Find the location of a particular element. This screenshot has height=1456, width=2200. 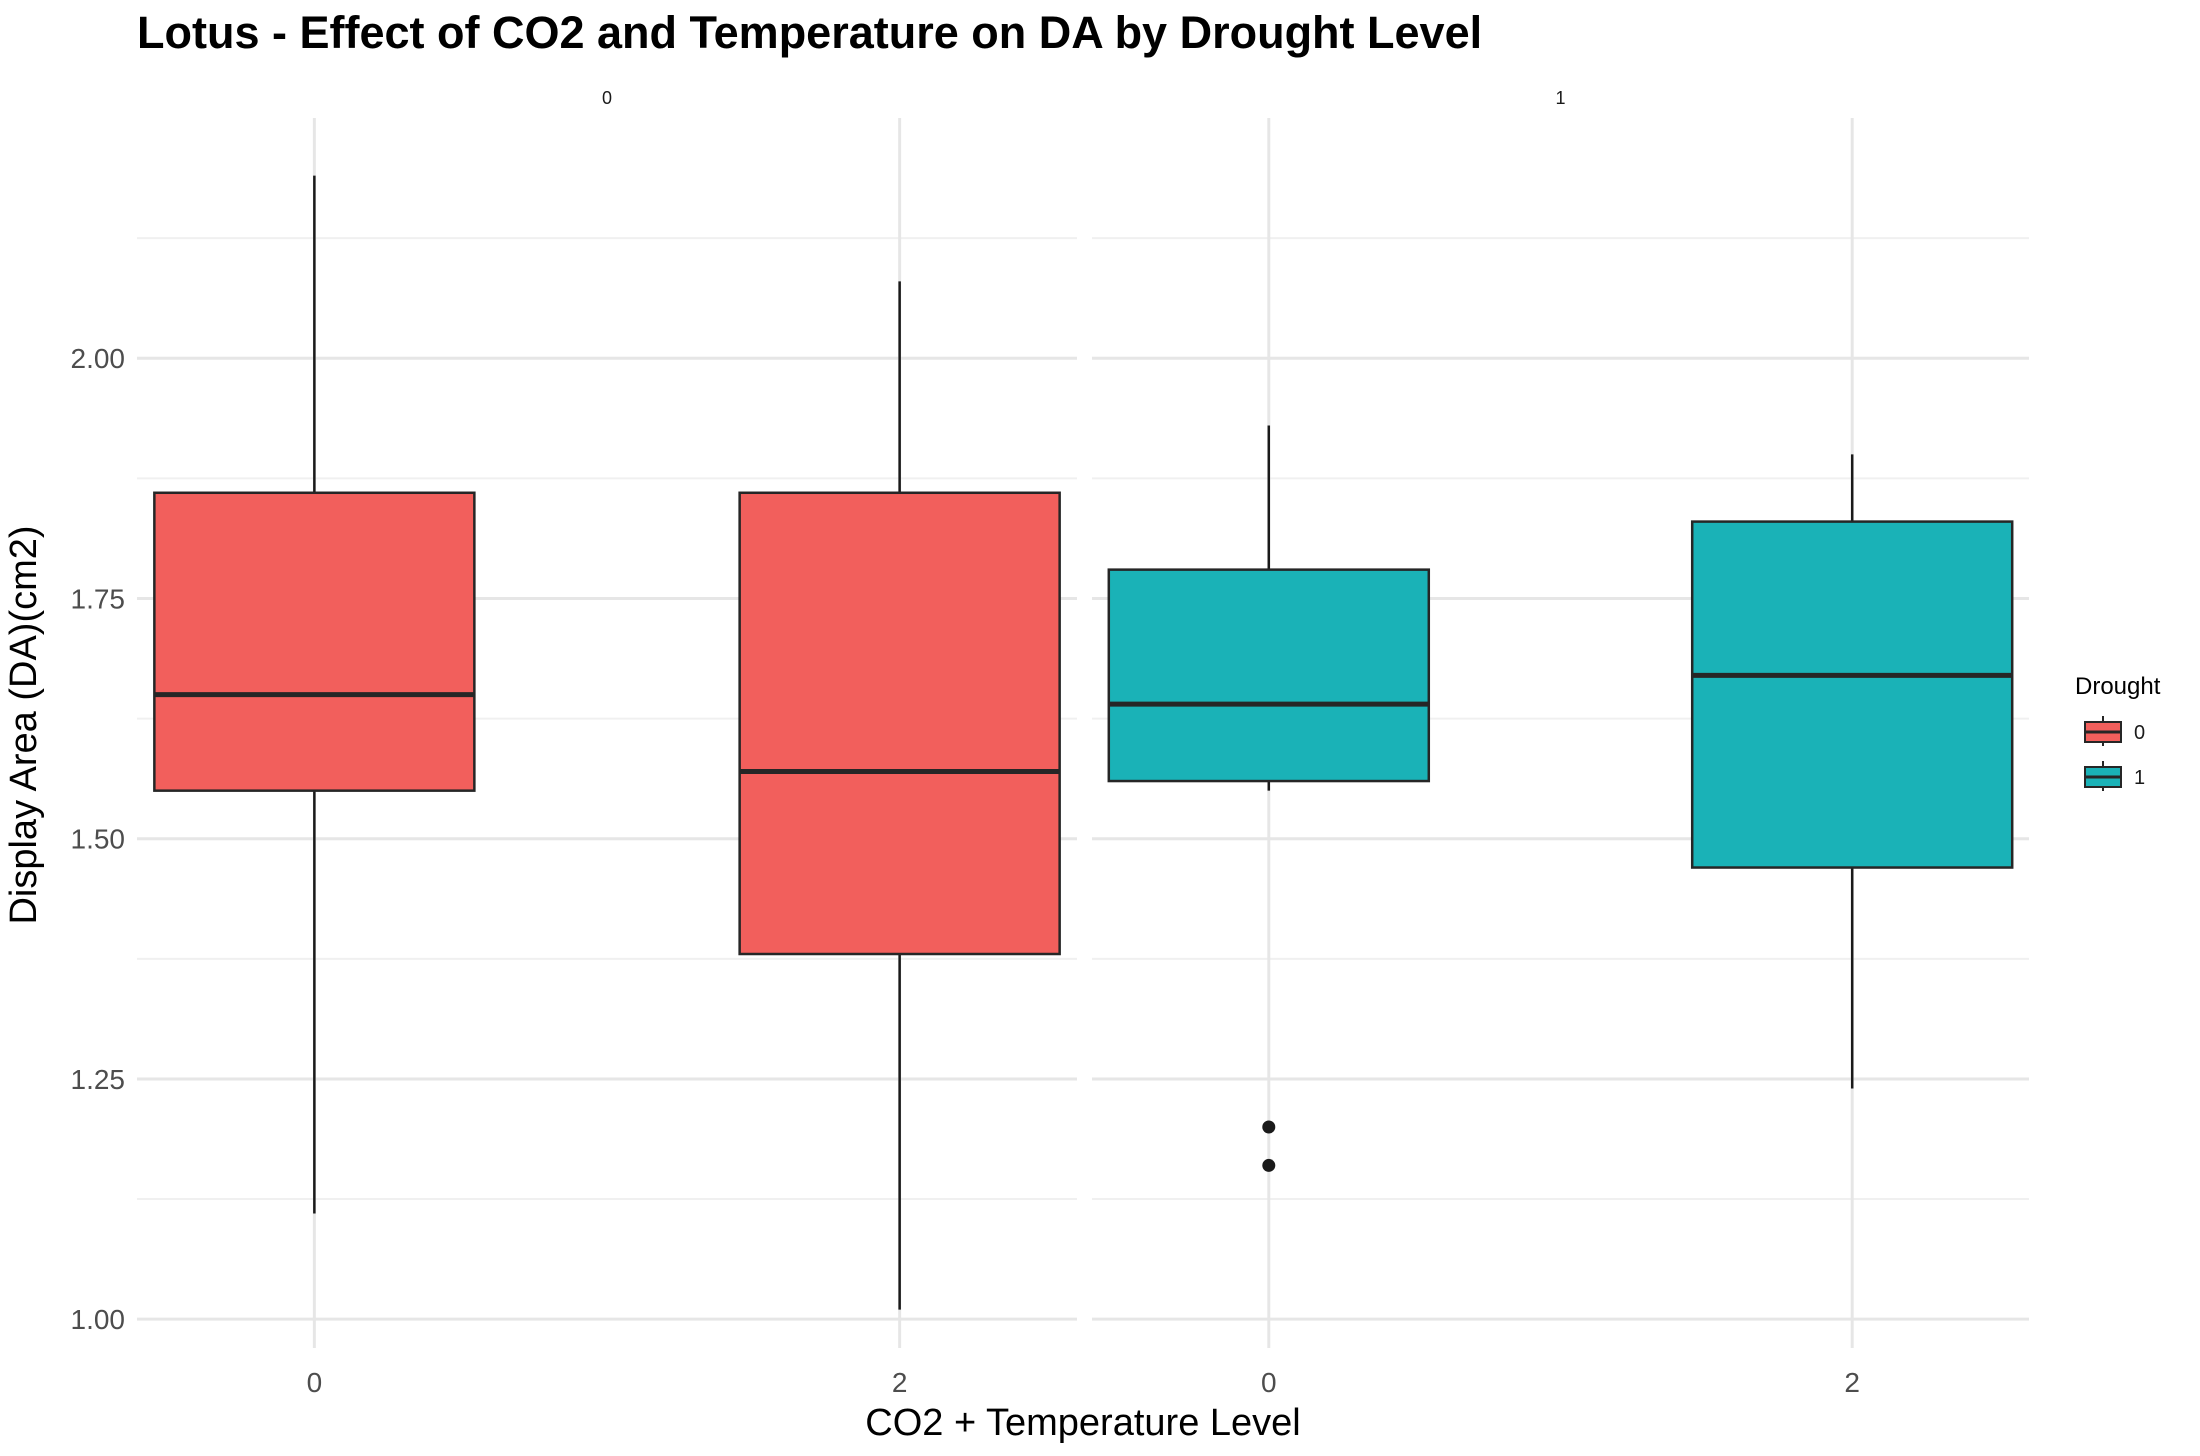

y-tick-label: 2.00 is located at coordinates (98, 358).